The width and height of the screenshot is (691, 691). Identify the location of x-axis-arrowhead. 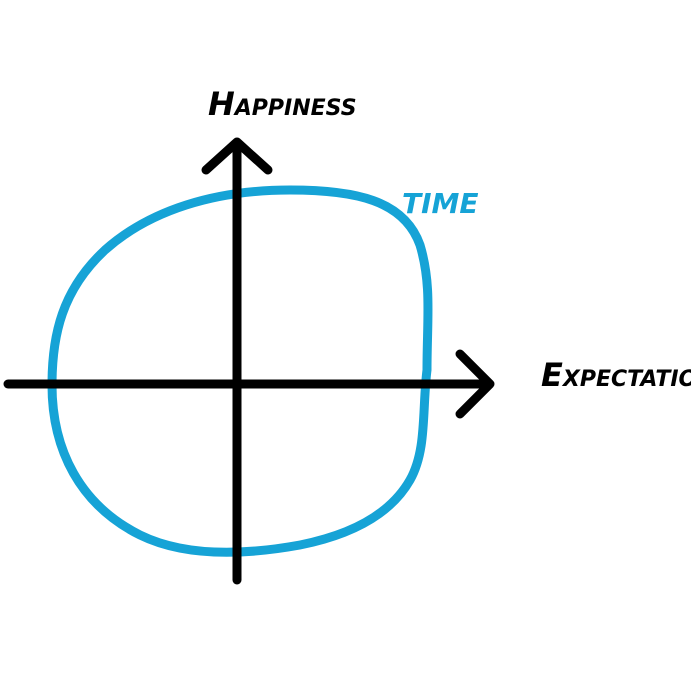
(475, 384).